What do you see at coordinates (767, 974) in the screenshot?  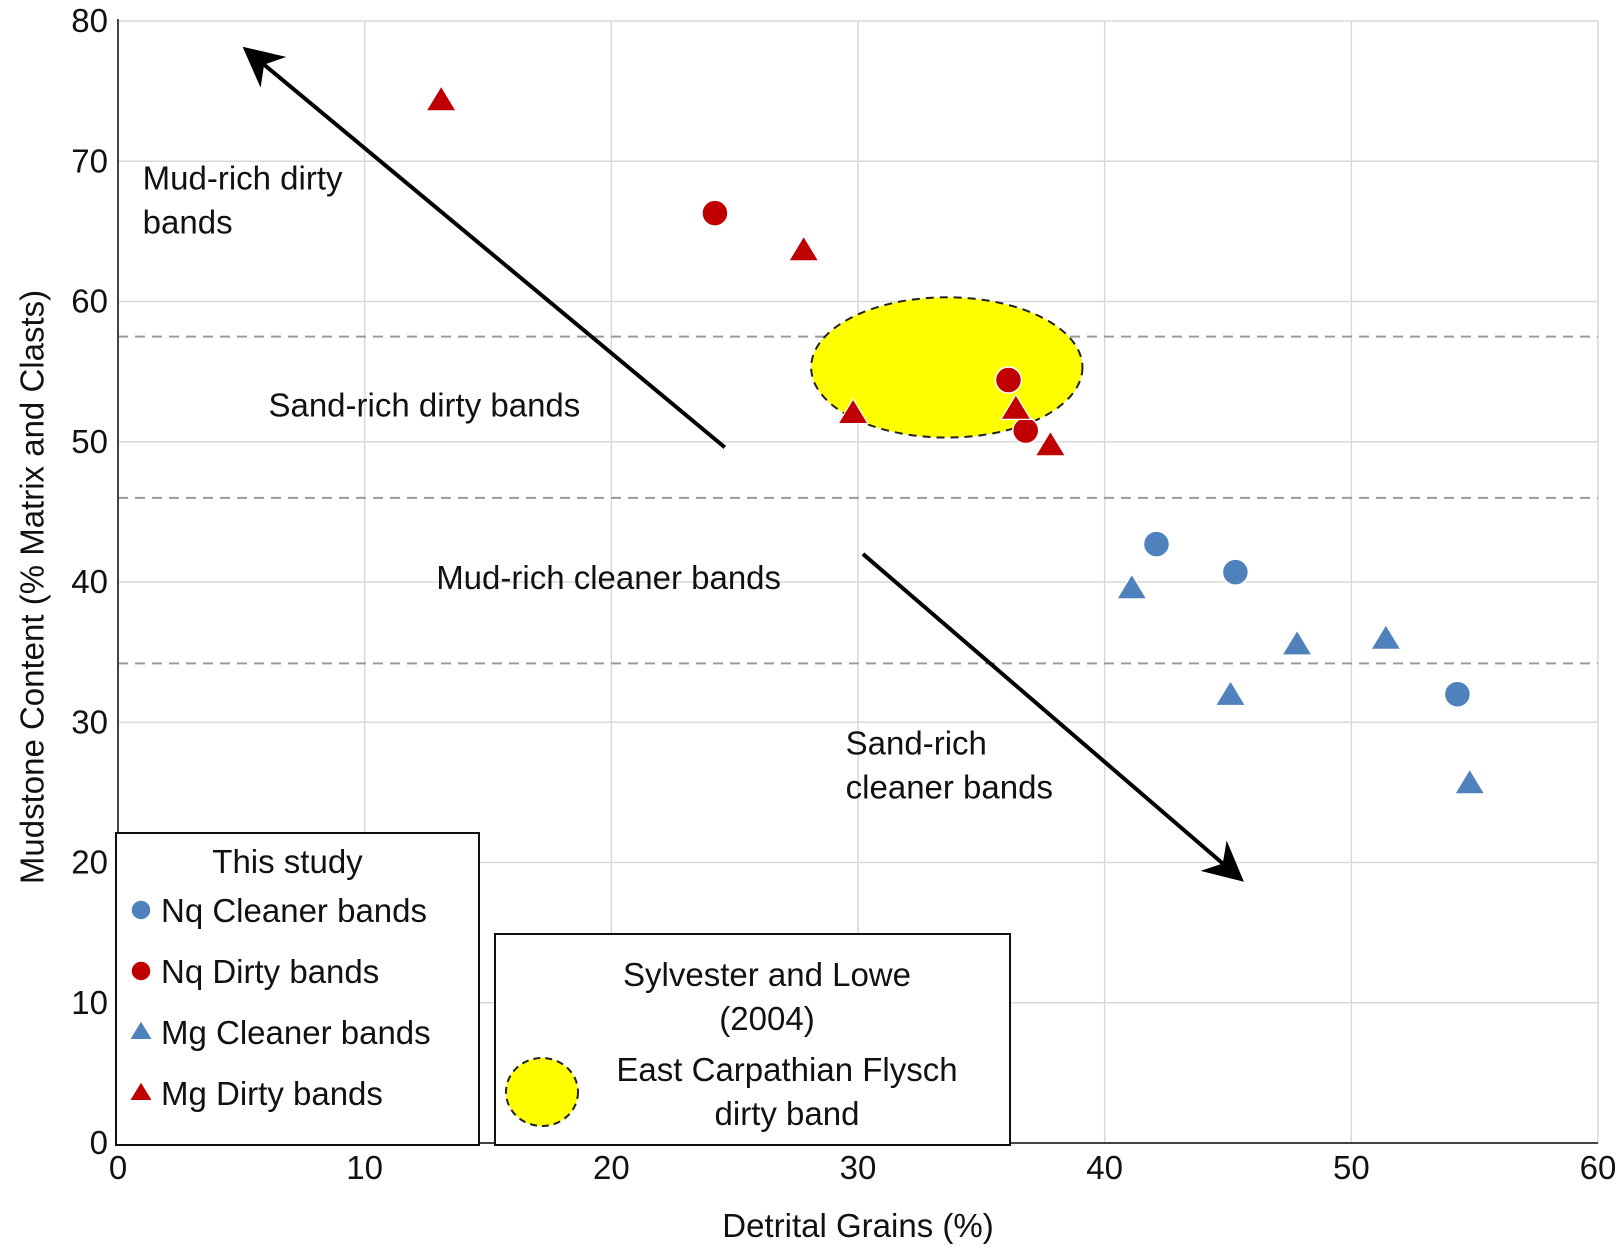 I see `reference-legend-title: Sylvester and Lowe` at bounding box center [767, 974].